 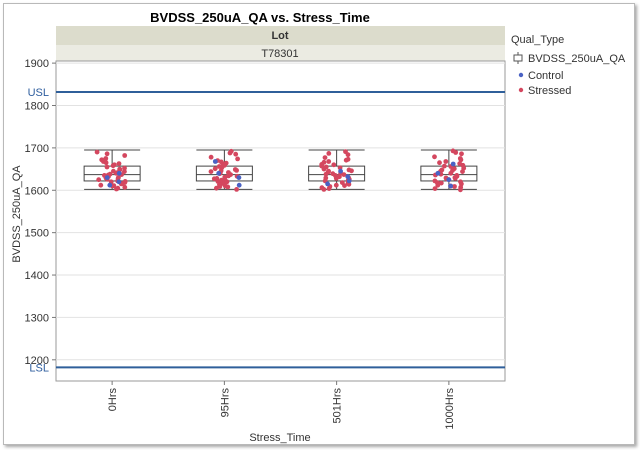 I want to click on panel-header-band, so click(x=280, y=35).